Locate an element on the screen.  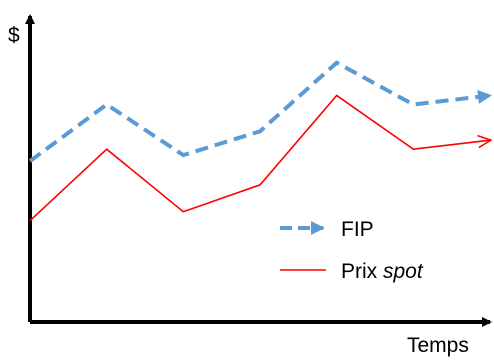
legend: FIP Prix spot is located at coordinates (352, 250).